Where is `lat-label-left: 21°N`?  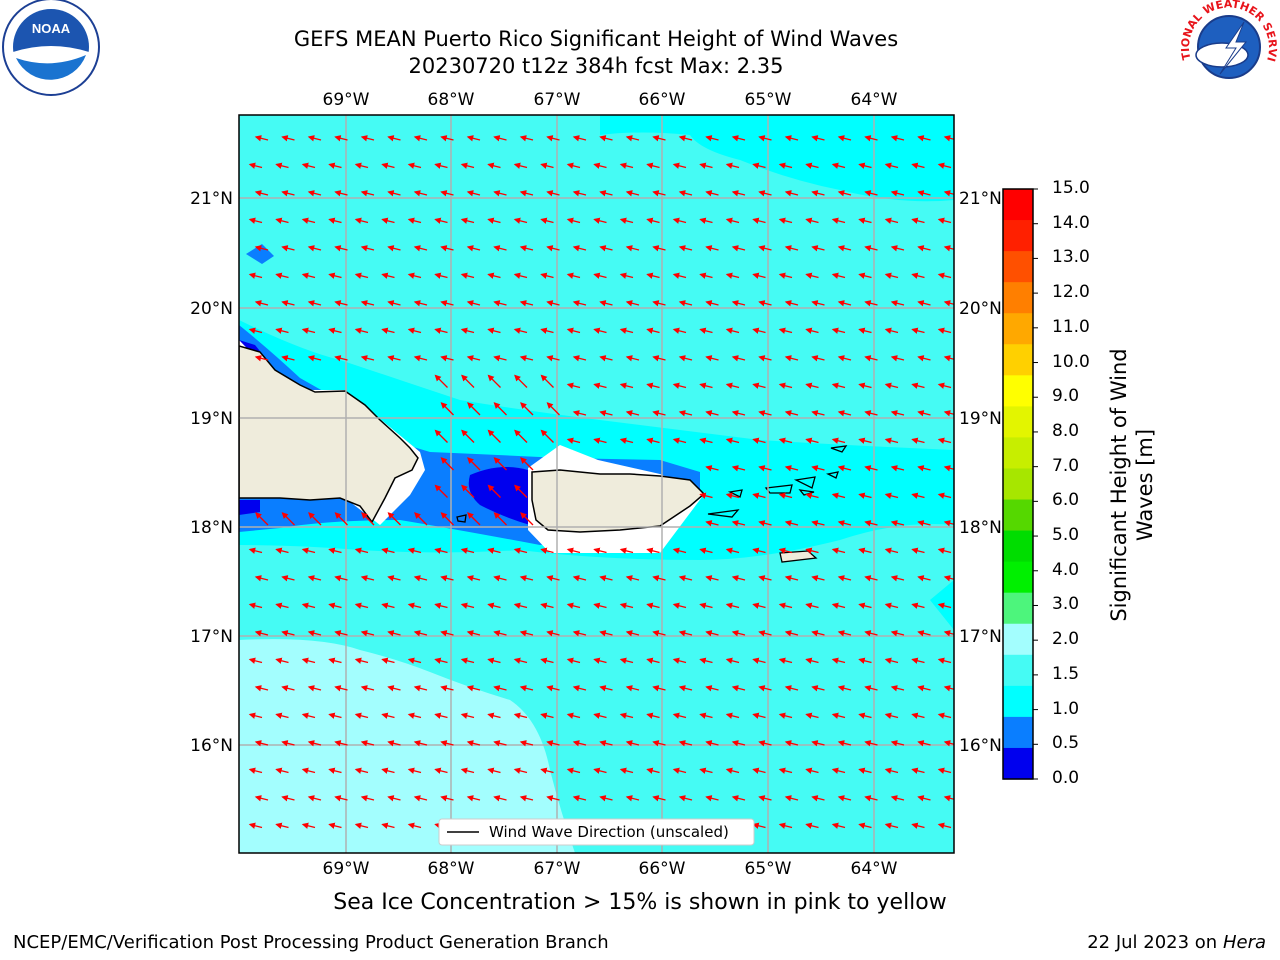
lat-label-left: 21°N is located at coordinates (211, 199).